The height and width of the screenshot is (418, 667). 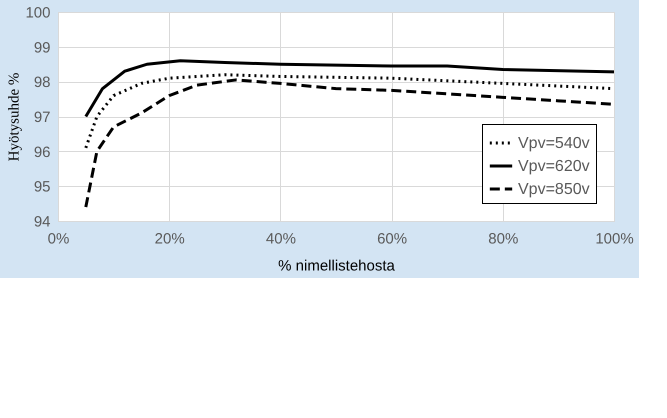 What do you see at coordinates (59, 239) in the screenshot?
I see `x-tick-label: 0%` at bounding box center [59, 239].